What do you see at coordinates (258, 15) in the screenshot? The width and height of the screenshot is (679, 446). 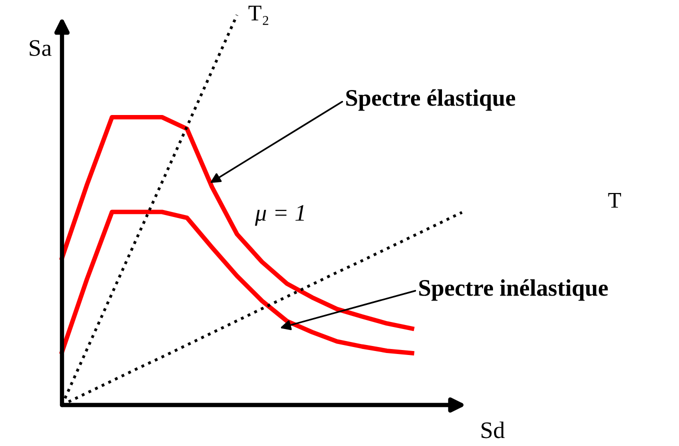 I see `series-label: T₂` at bounding box center [258, 15].